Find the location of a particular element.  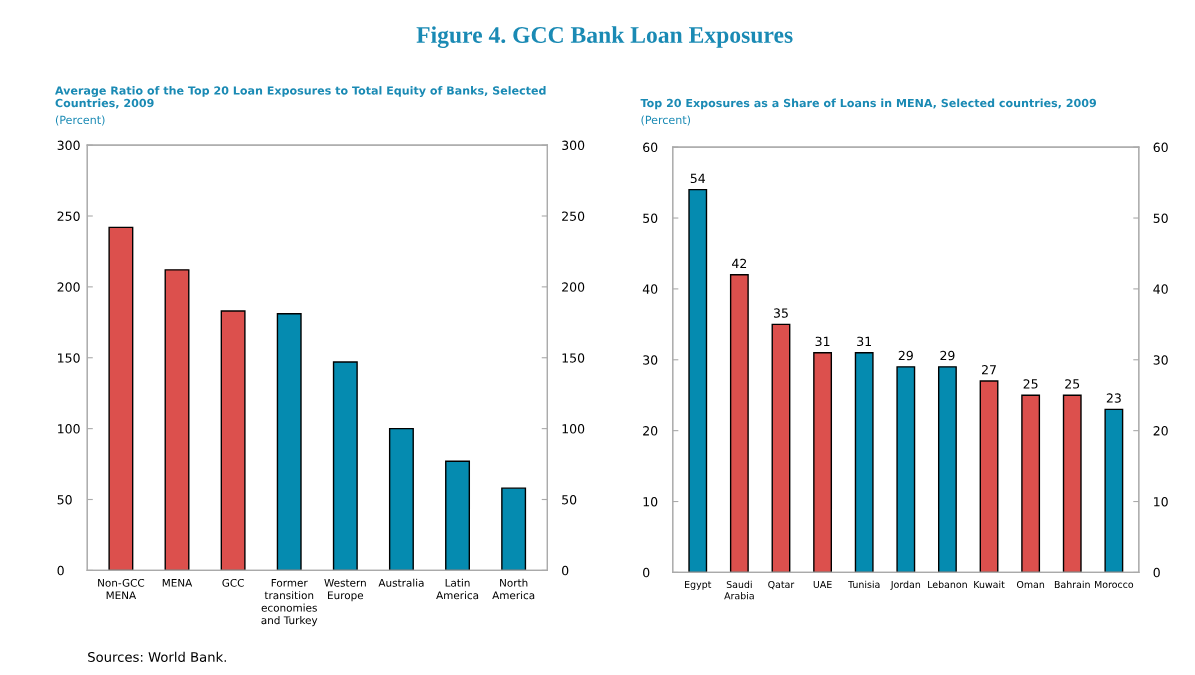

source-note: Sources: World Bank. is located at coordinates (157, 656).